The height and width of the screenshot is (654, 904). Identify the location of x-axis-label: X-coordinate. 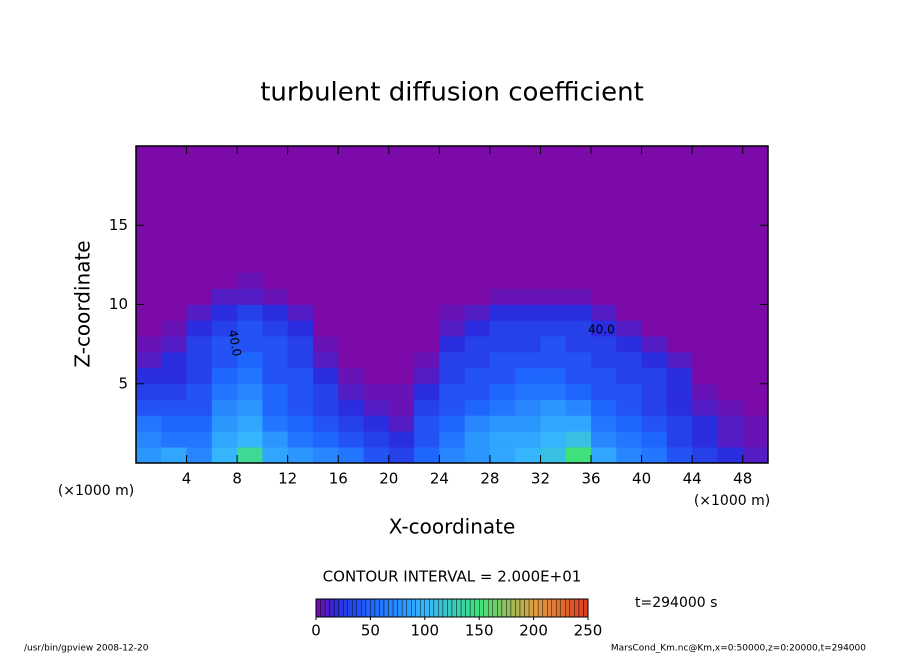
(452, 527).